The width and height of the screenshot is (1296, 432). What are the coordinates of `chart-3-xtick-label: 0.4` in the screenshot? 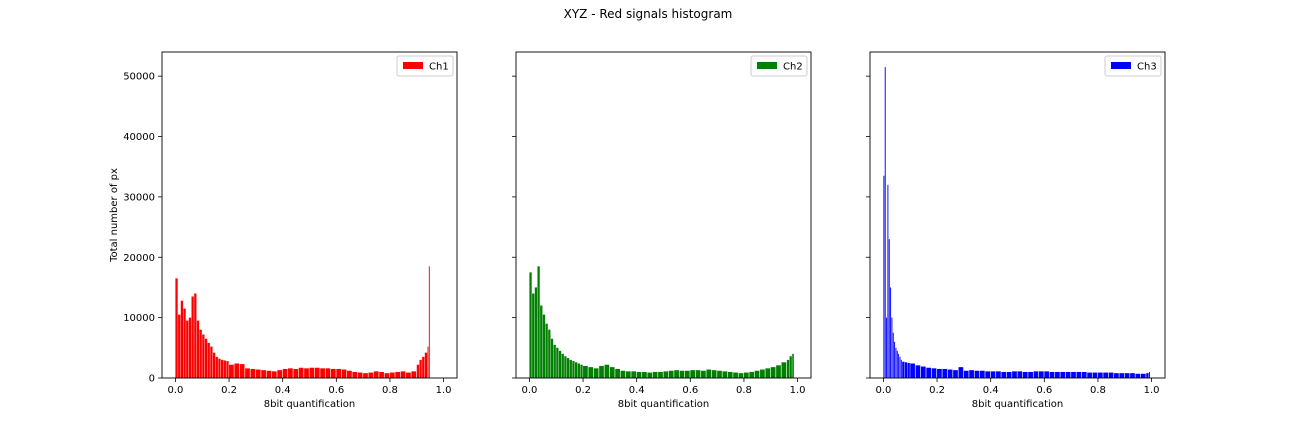 It's located at (991, 390).